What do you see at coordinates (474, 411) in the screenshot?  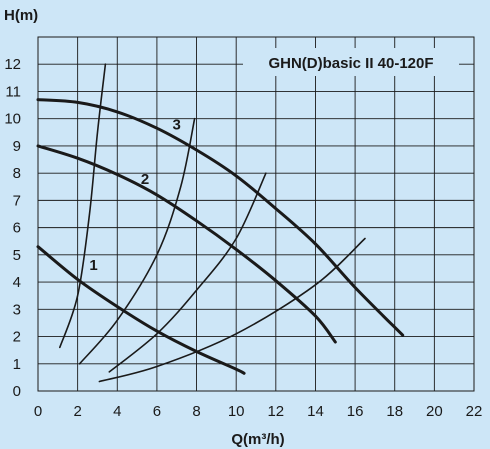 I see `x-tick-label: 22` at bounding box center [474, 411].